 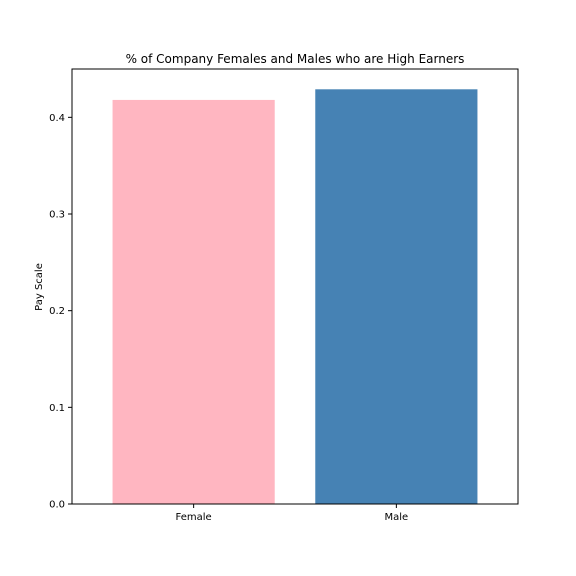 What do you see at coordinates (39, 287) in the screenshot?
I see `y-axis-label: Pay Scale` at bounding box center [39, 287].